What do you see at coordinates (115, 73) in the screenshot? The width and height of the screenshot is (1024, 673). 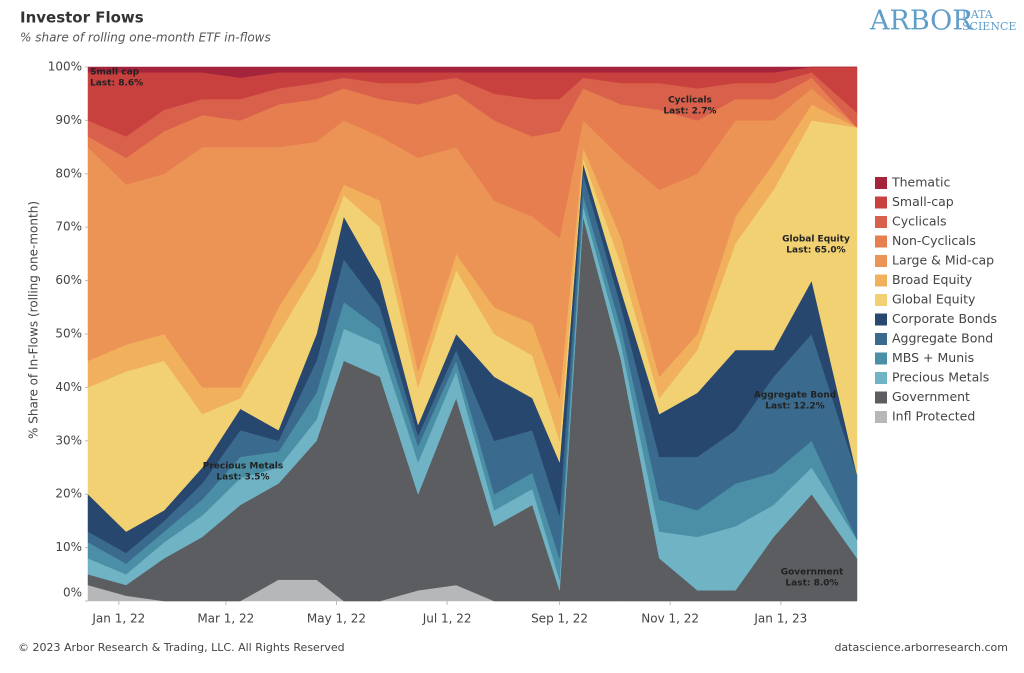 I see `annotation: Small cap` at bounding box center [115, 73].